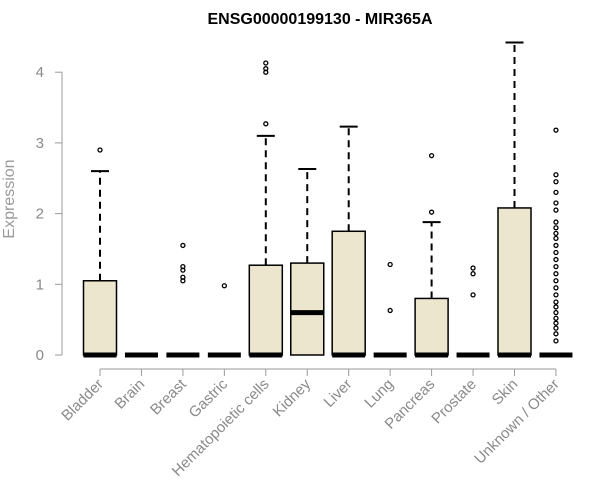  What do you see at coordinates (168, 396) in the screenshot?
I see `x-tick-label: Breast` at bounding box center [168, 396].